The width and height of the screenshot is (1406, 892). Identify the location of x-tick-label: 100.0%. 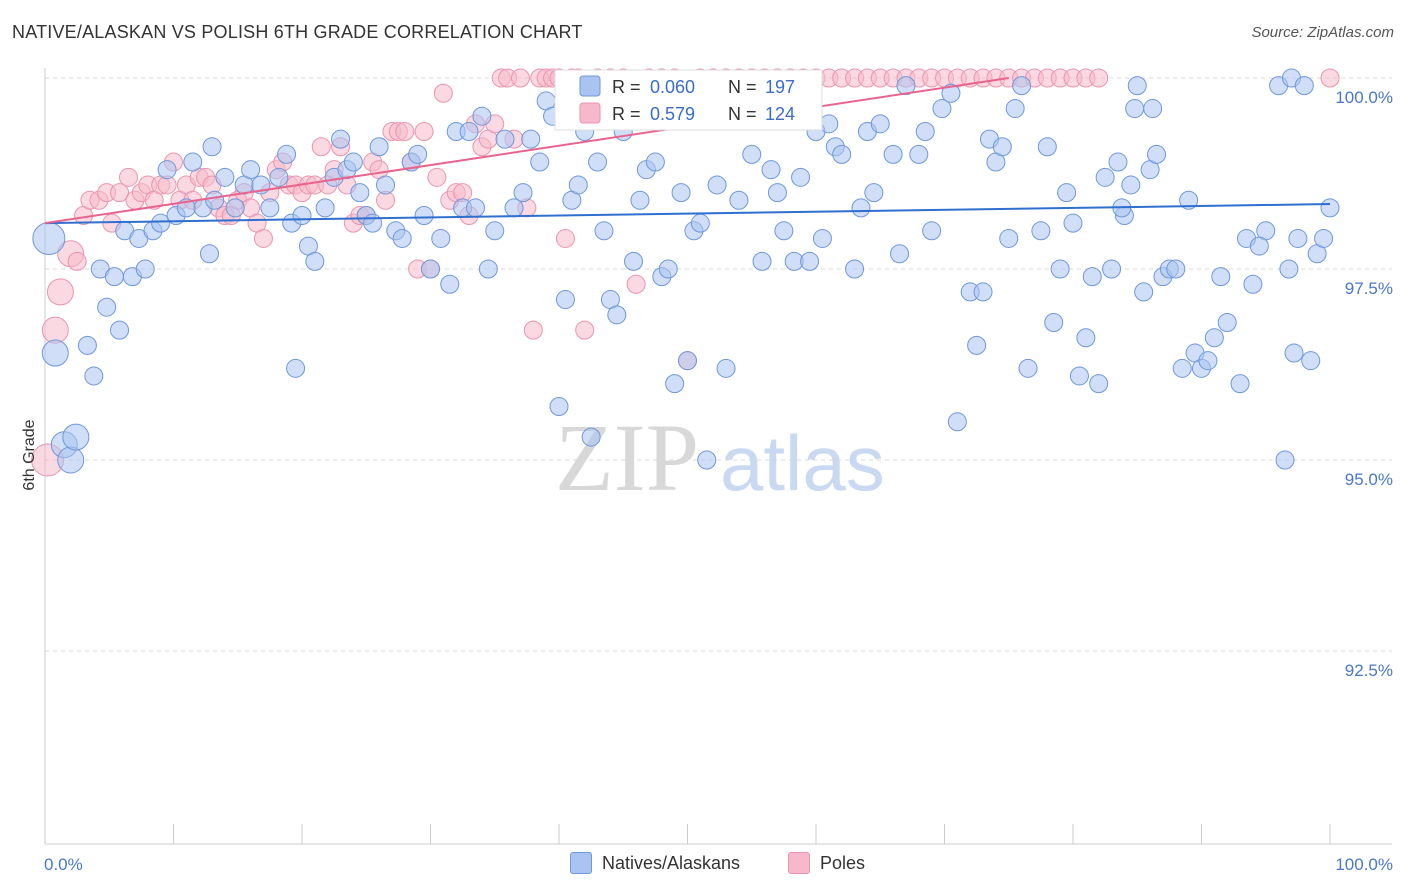
(1364, 864).